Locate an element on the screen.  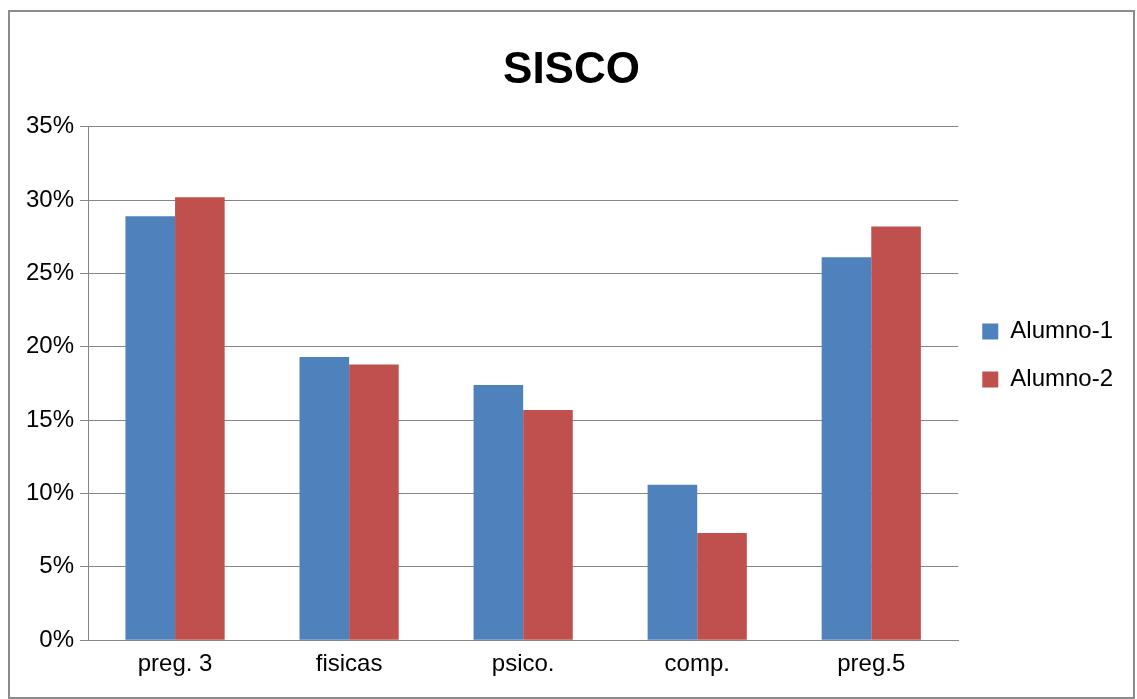
legend-label: Alumno-2 is located at coordinates (1061, 378).